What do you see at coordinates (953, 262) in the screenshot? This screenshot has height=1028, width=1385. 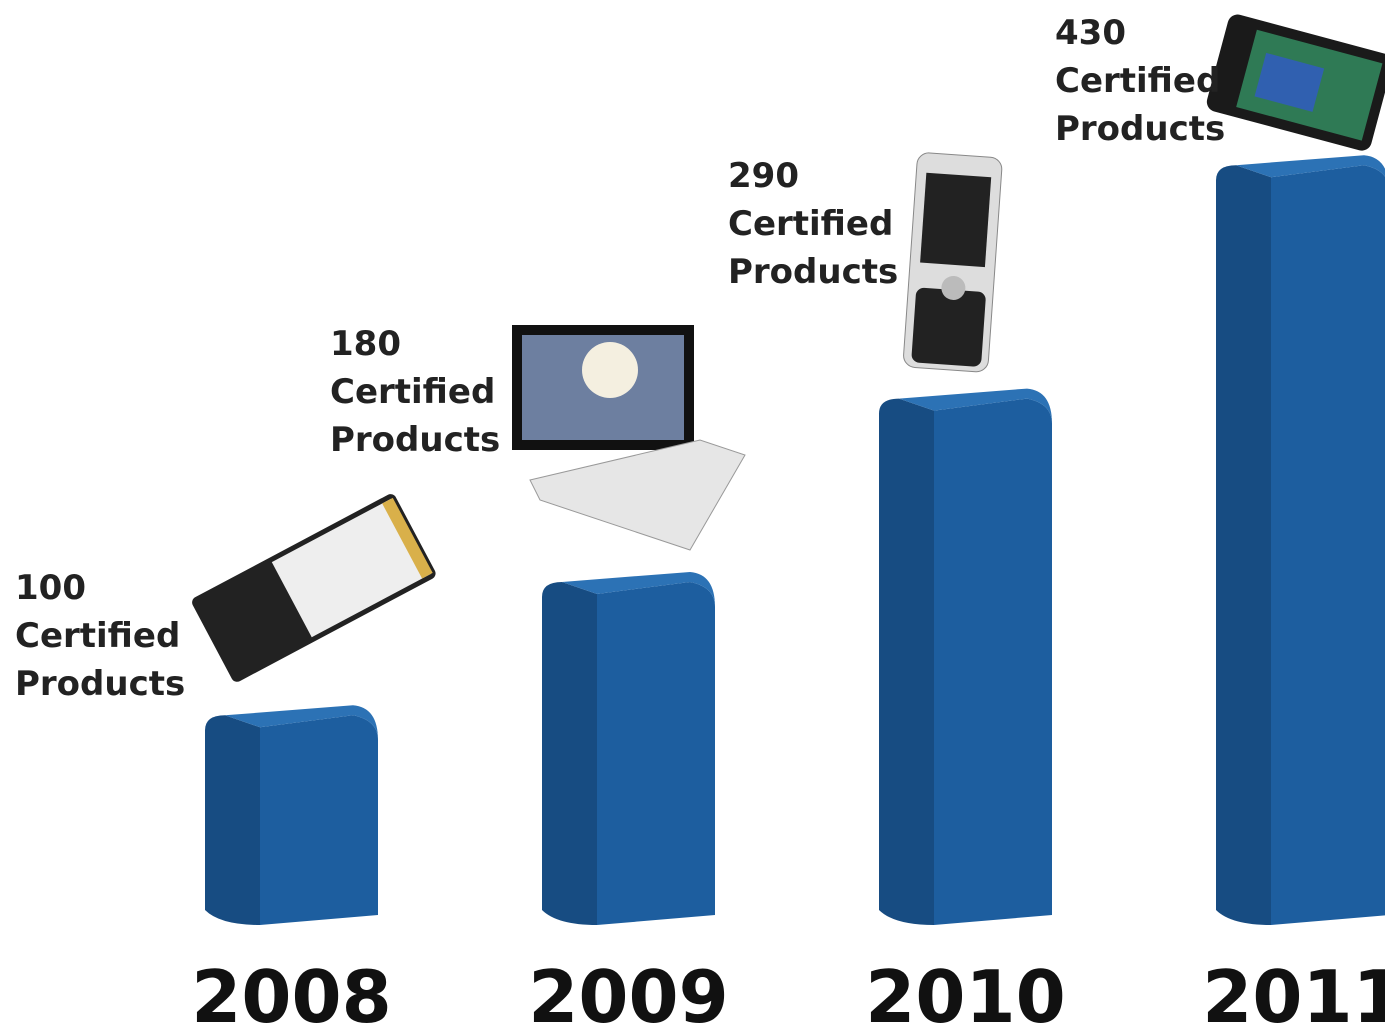 I see `device-phone` at bounding box center [953, 262].